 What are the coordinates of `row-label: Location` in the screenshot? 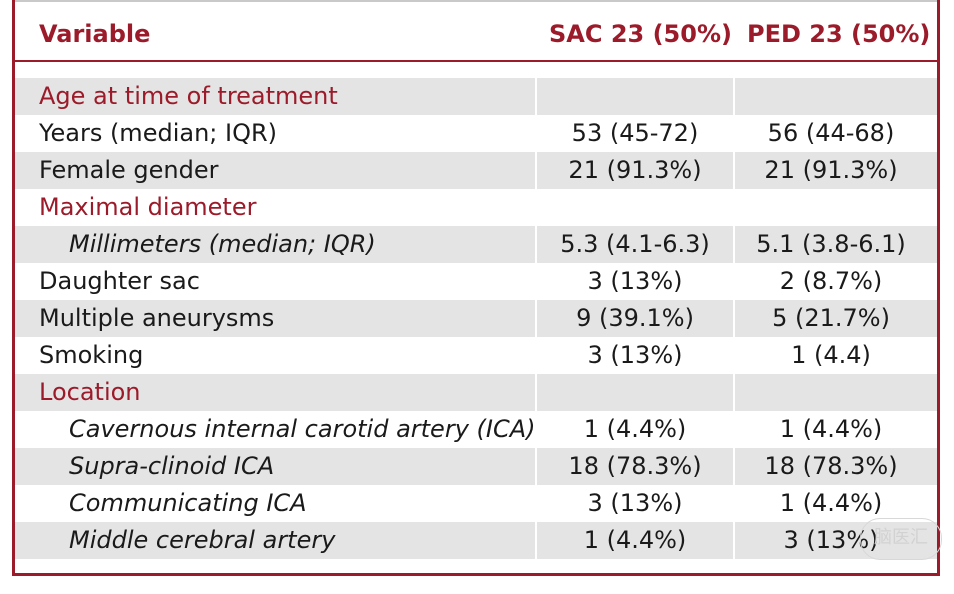 It's located at (90, 392).